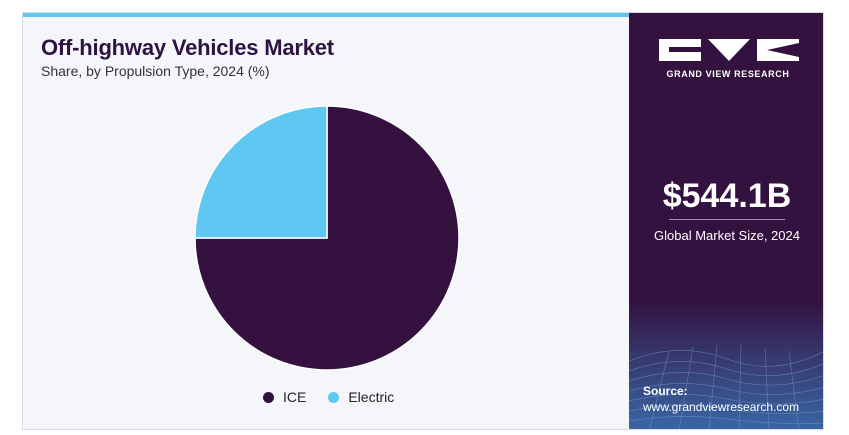 This screenshot has height=435, width=849. I want to click on accent-bar, so click(326, 15).